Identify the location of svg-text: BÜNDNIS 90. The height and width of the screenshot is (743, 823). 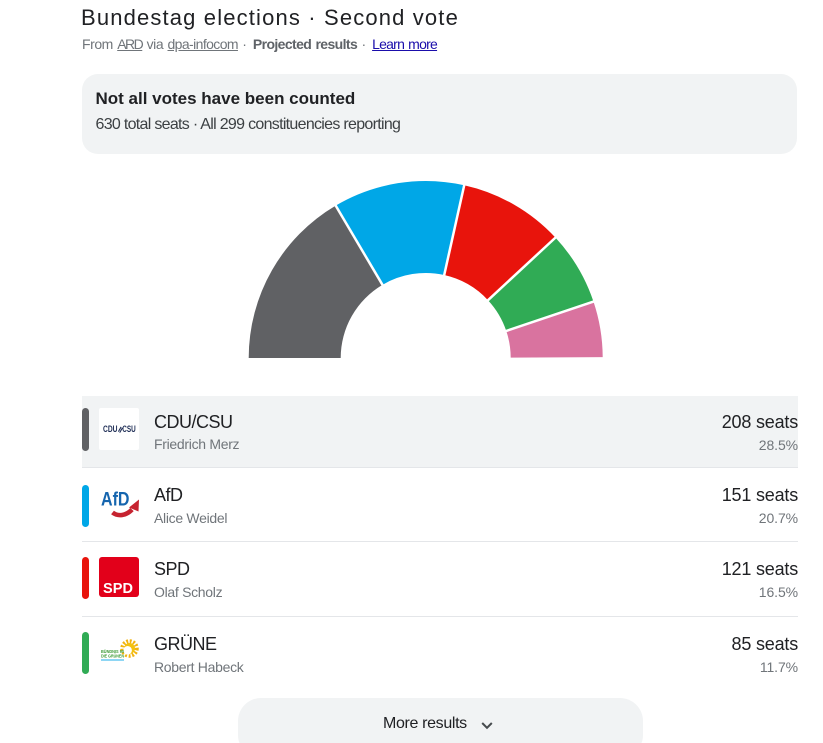
(112, 651).